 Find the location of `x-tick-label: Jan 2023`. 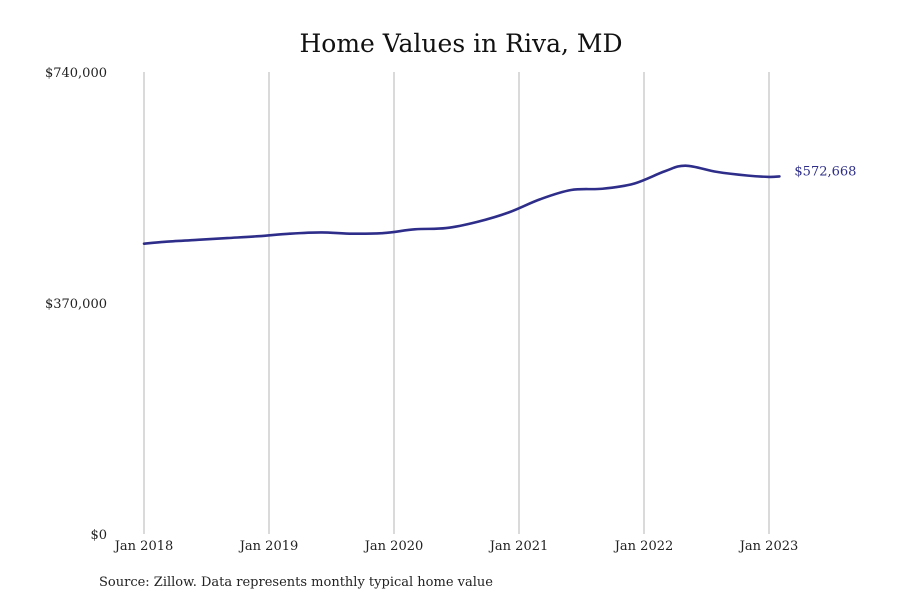

x-tick-label: Jan 2023 is located at coordinates (768, 546).